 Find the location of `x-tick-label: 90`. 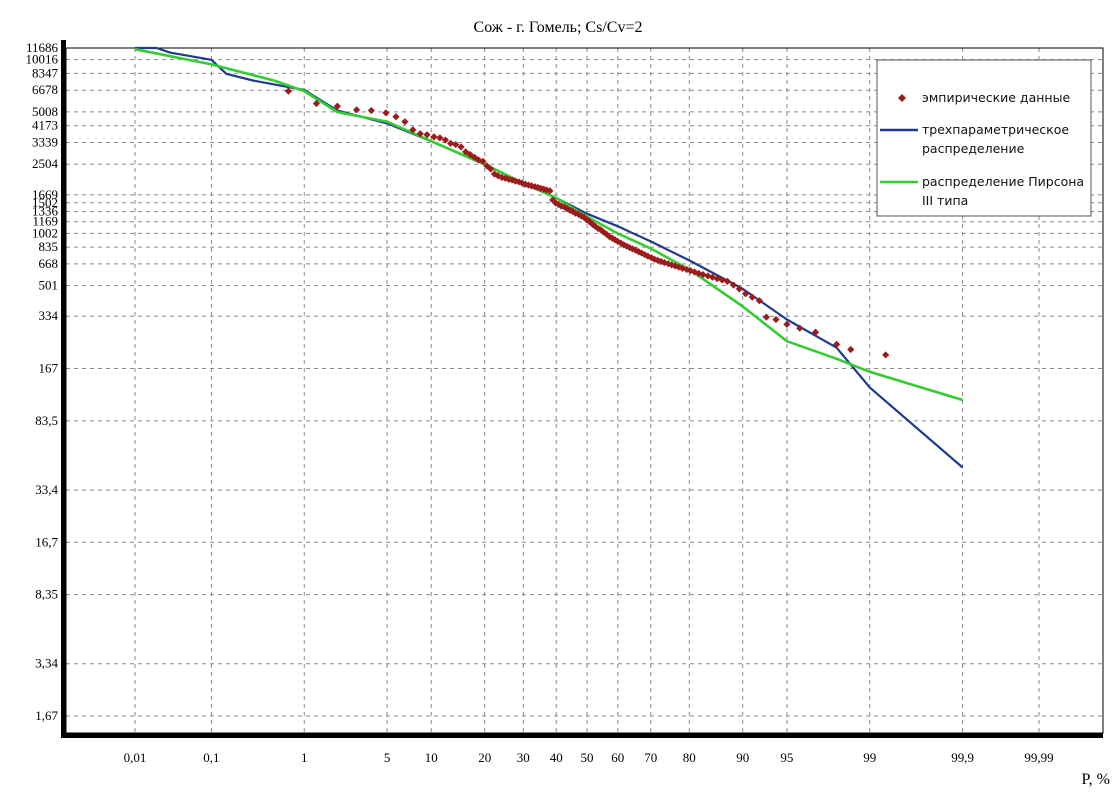

x-tick-label: 90 is located at coordinates (742, 757).